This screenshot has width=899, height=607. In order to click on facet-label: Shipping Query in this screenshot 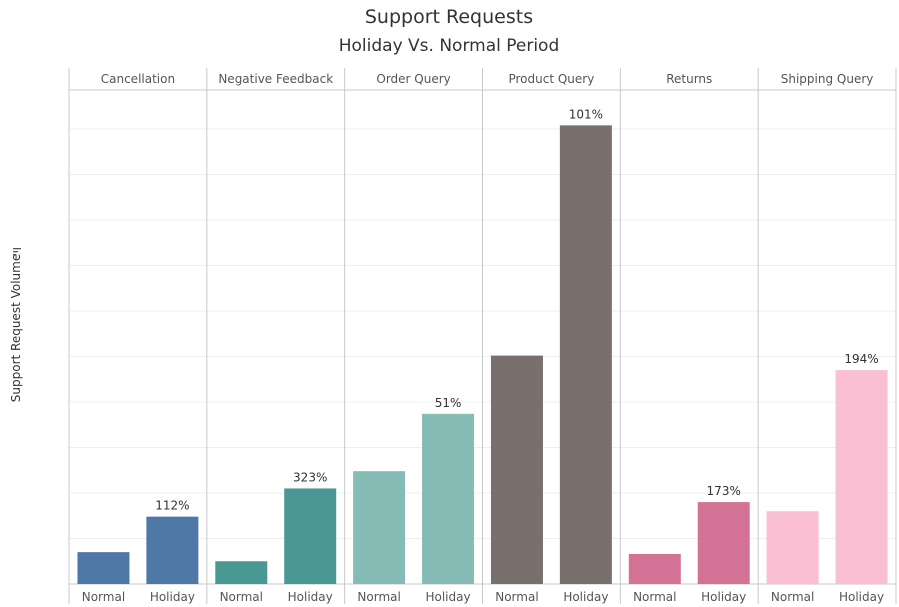, I will do `click(827, 79)`.